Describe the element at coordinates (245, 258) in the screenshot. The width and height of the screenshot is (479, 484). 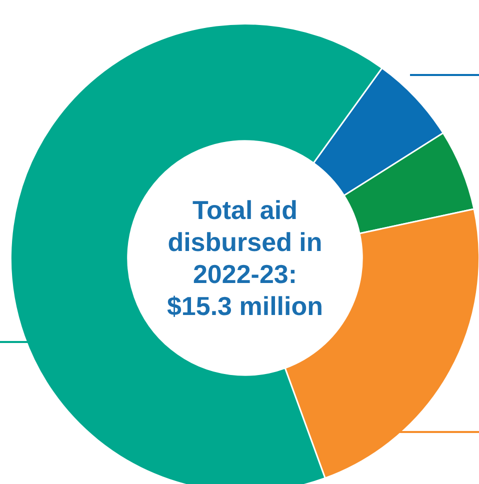
I see `text: Total aid disbursed in 2022-23: $15.3 million` at that location.